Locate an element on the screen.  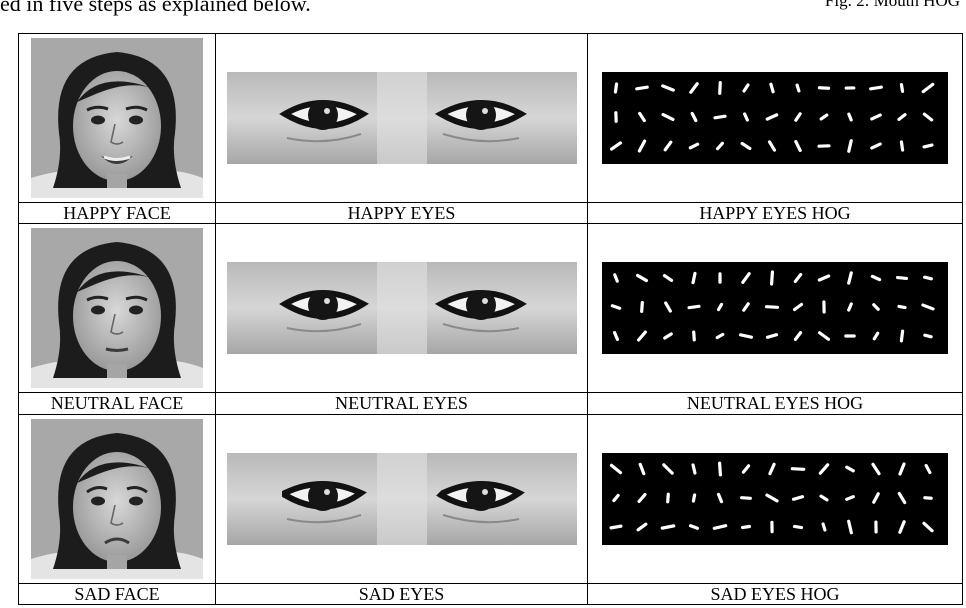
neutral-eyes-hog-label: NEUTRAL EYES HOG is located at coordinates (775, 403).